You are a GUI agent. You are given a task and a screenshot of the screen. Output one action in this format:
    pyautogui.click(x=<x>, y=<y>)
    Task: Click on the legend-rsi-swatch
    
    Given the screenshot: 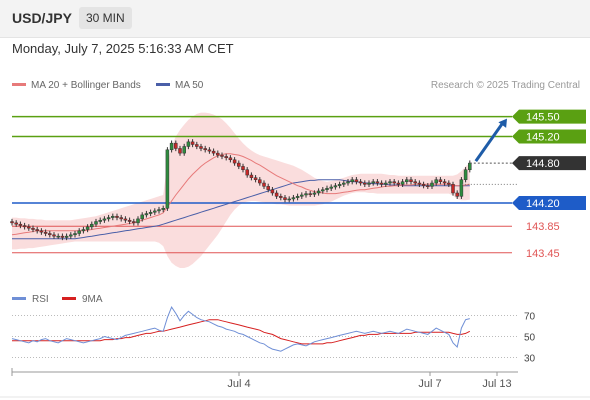 What is the action you would take?
    pyautogui.click(x=19, y=298)
    